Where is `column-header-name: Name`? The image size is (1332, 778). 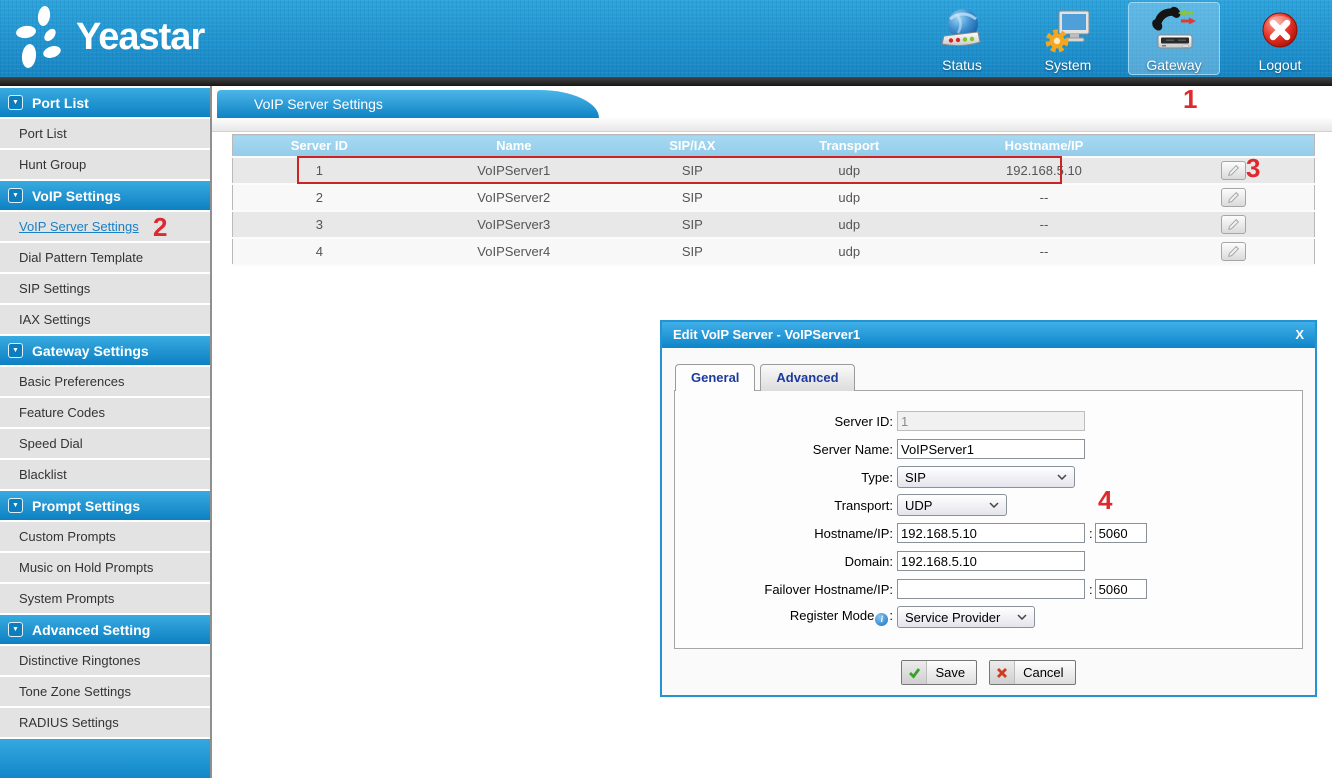
column-header-name: Name is located at coordinates (513, 146).